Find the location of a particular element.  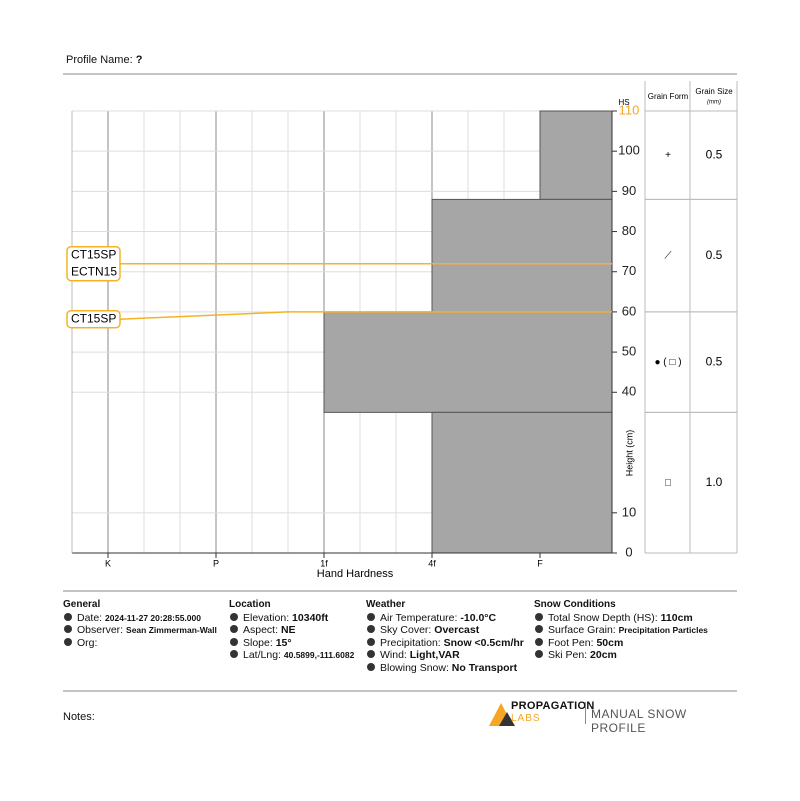

info-label: Ski Pen: is located at coordinates (568, 655).